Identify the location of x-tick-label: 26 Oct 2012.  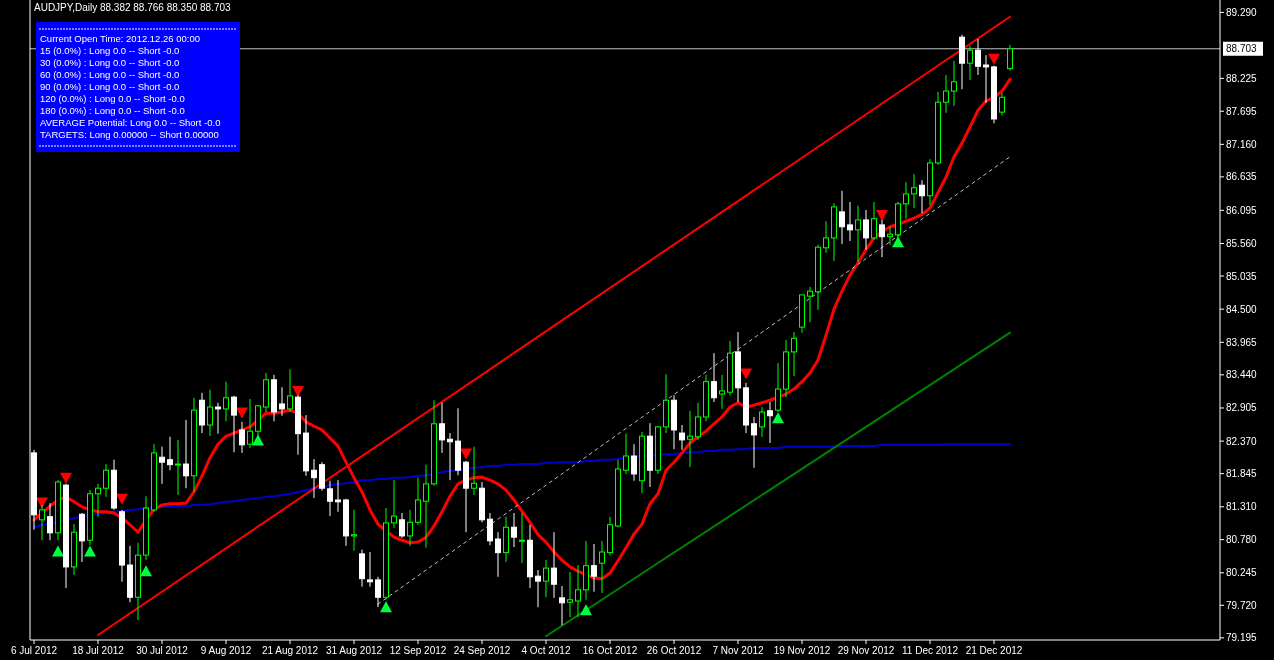
(674, 650).